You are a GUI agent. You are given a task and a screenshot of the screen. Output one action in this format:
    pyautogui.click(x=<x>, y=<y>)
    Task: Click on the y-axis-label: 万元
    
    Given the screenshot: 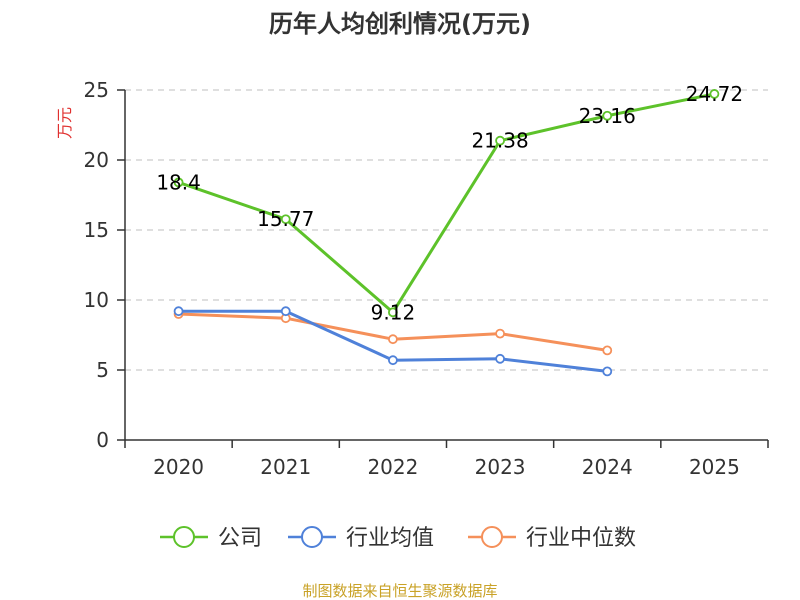 What is the action you would take?
    pyautogui.click(x=64, y=123)
    